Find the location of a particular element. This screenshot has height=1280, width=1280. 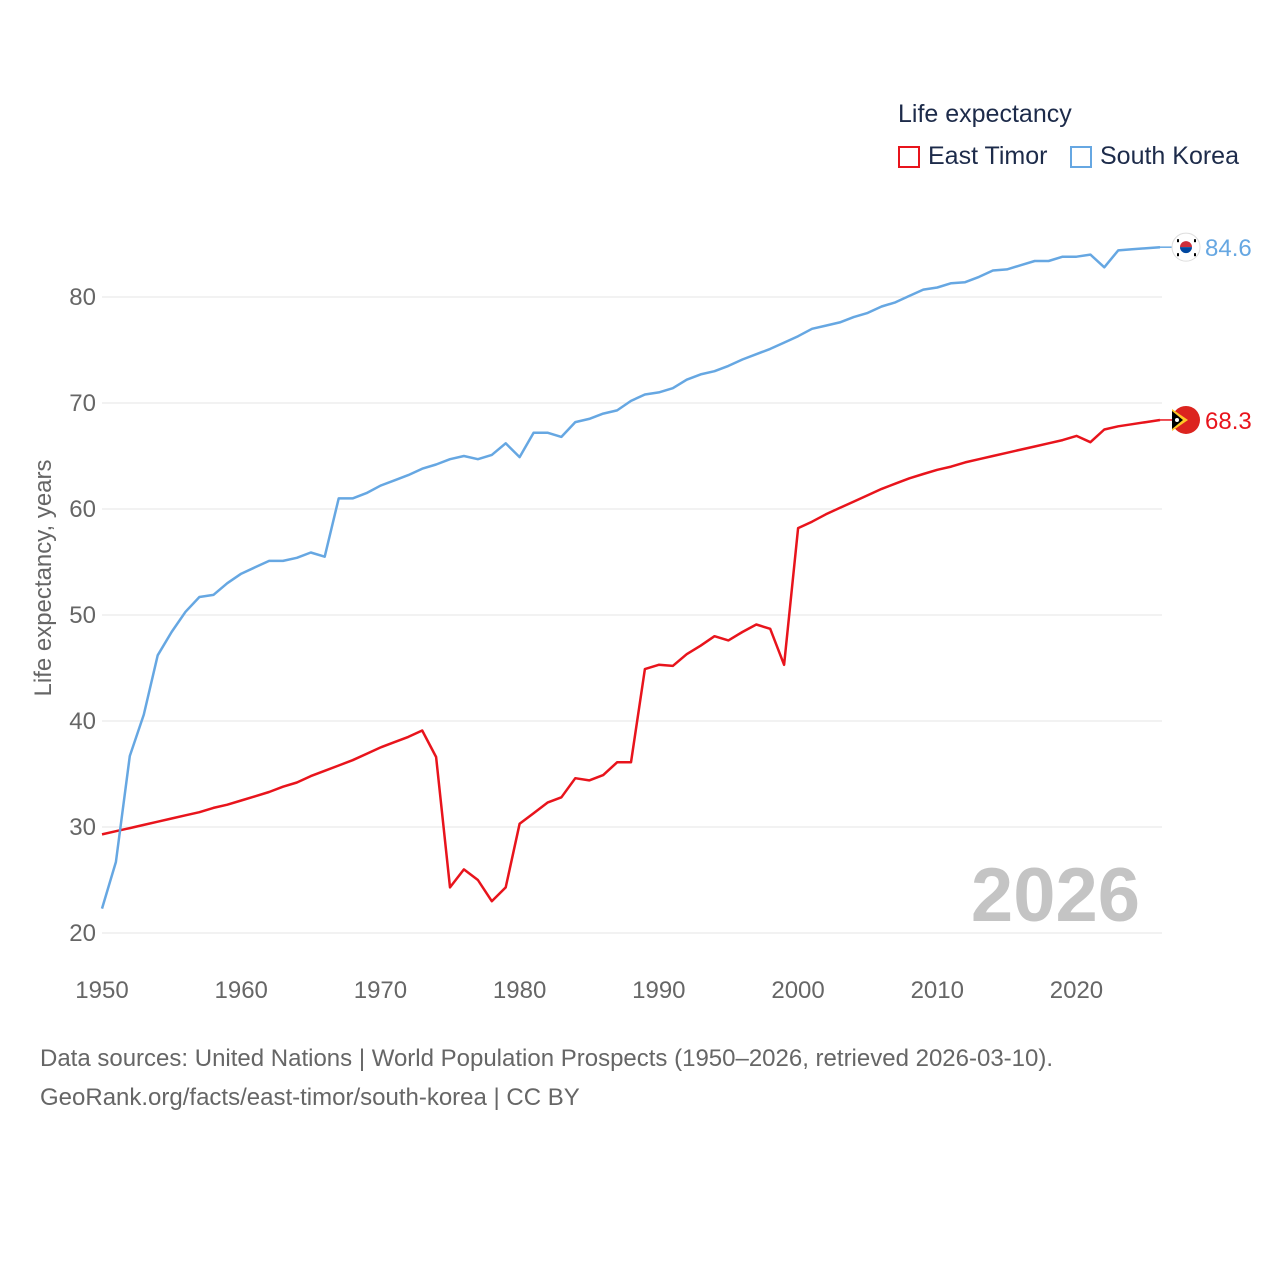

x-tick-2010: 2010 is located at coordinates (937, 990).